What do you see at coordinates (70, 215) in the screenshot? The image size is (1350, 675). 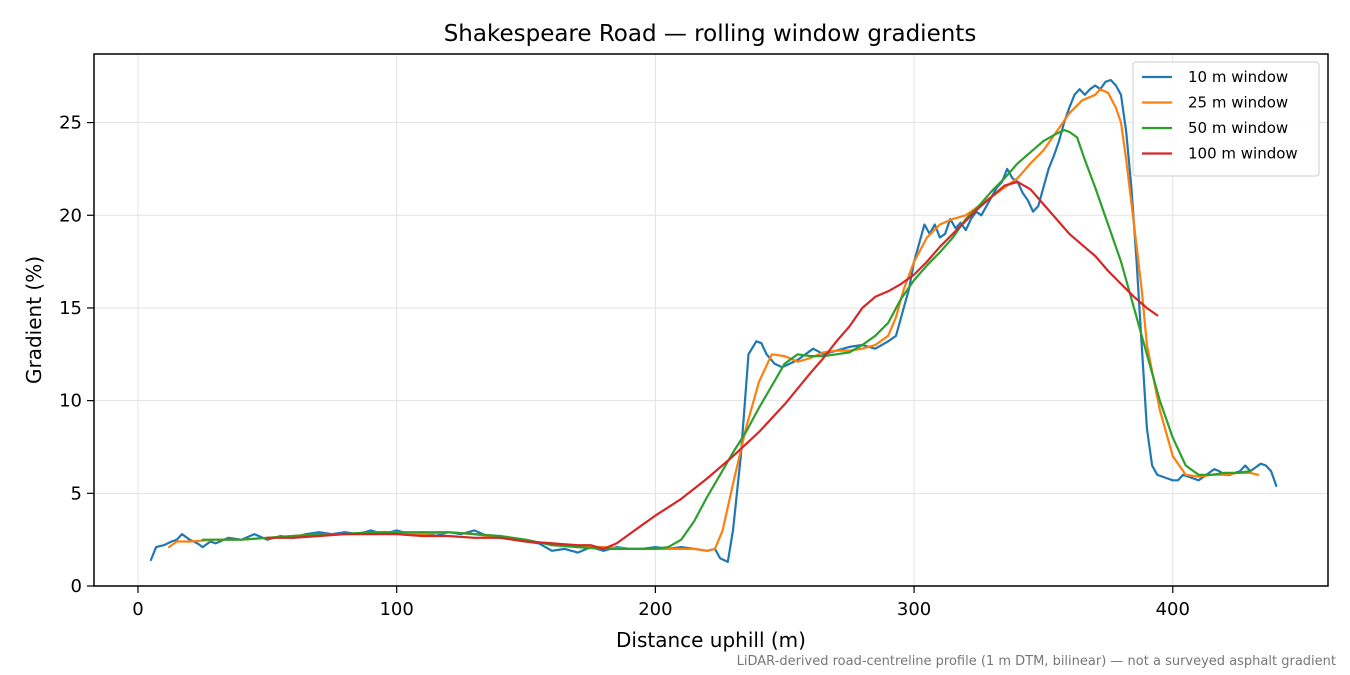 I see `y-tick-label: 20` at bounding box center [70, 215].